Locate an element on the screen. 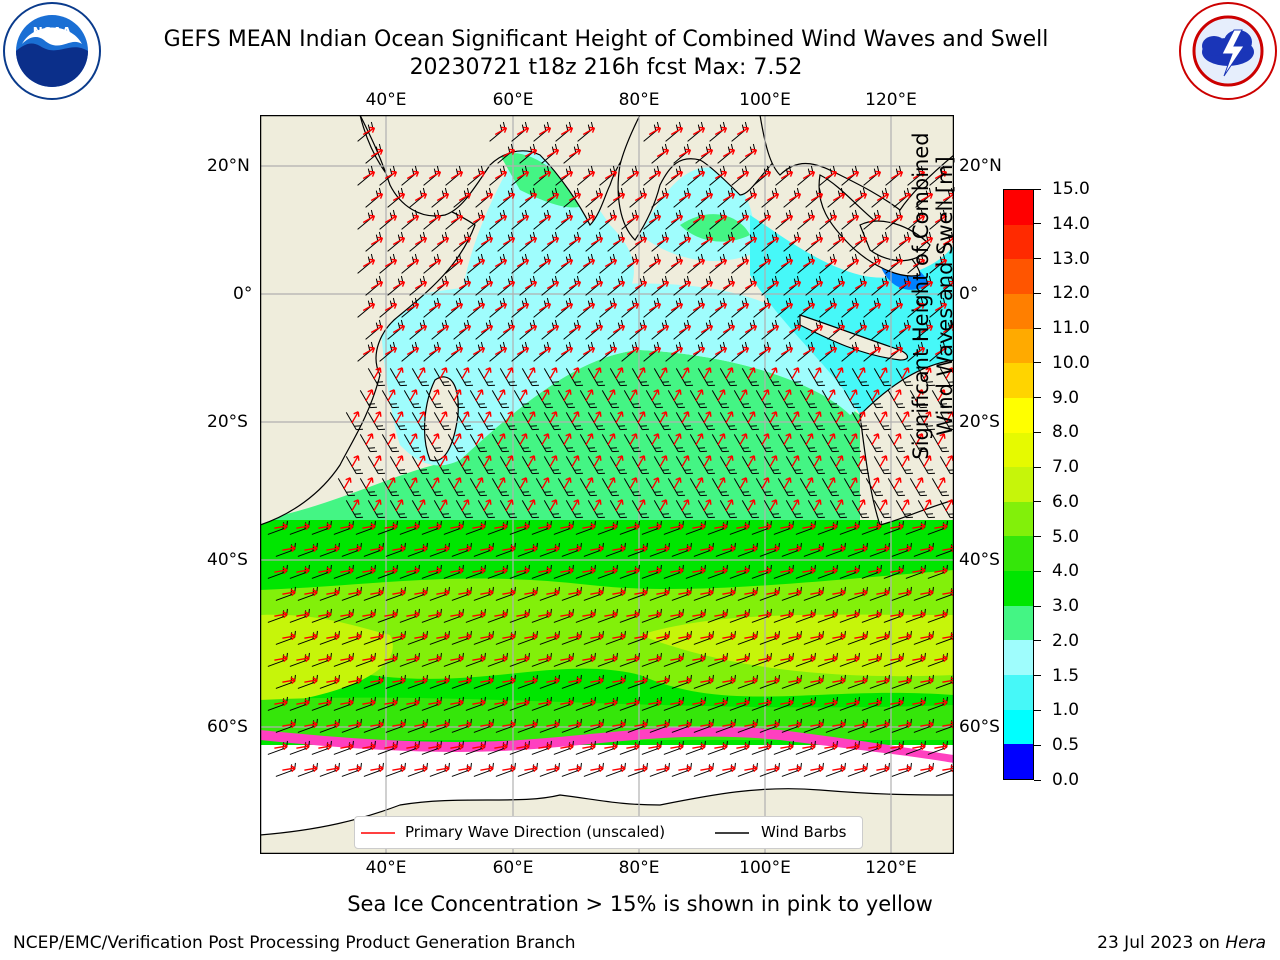 Image resolution: width=1280 pixels, height=960 pixels. noaa-logo: NOAA is located at coordinates (52, 51).